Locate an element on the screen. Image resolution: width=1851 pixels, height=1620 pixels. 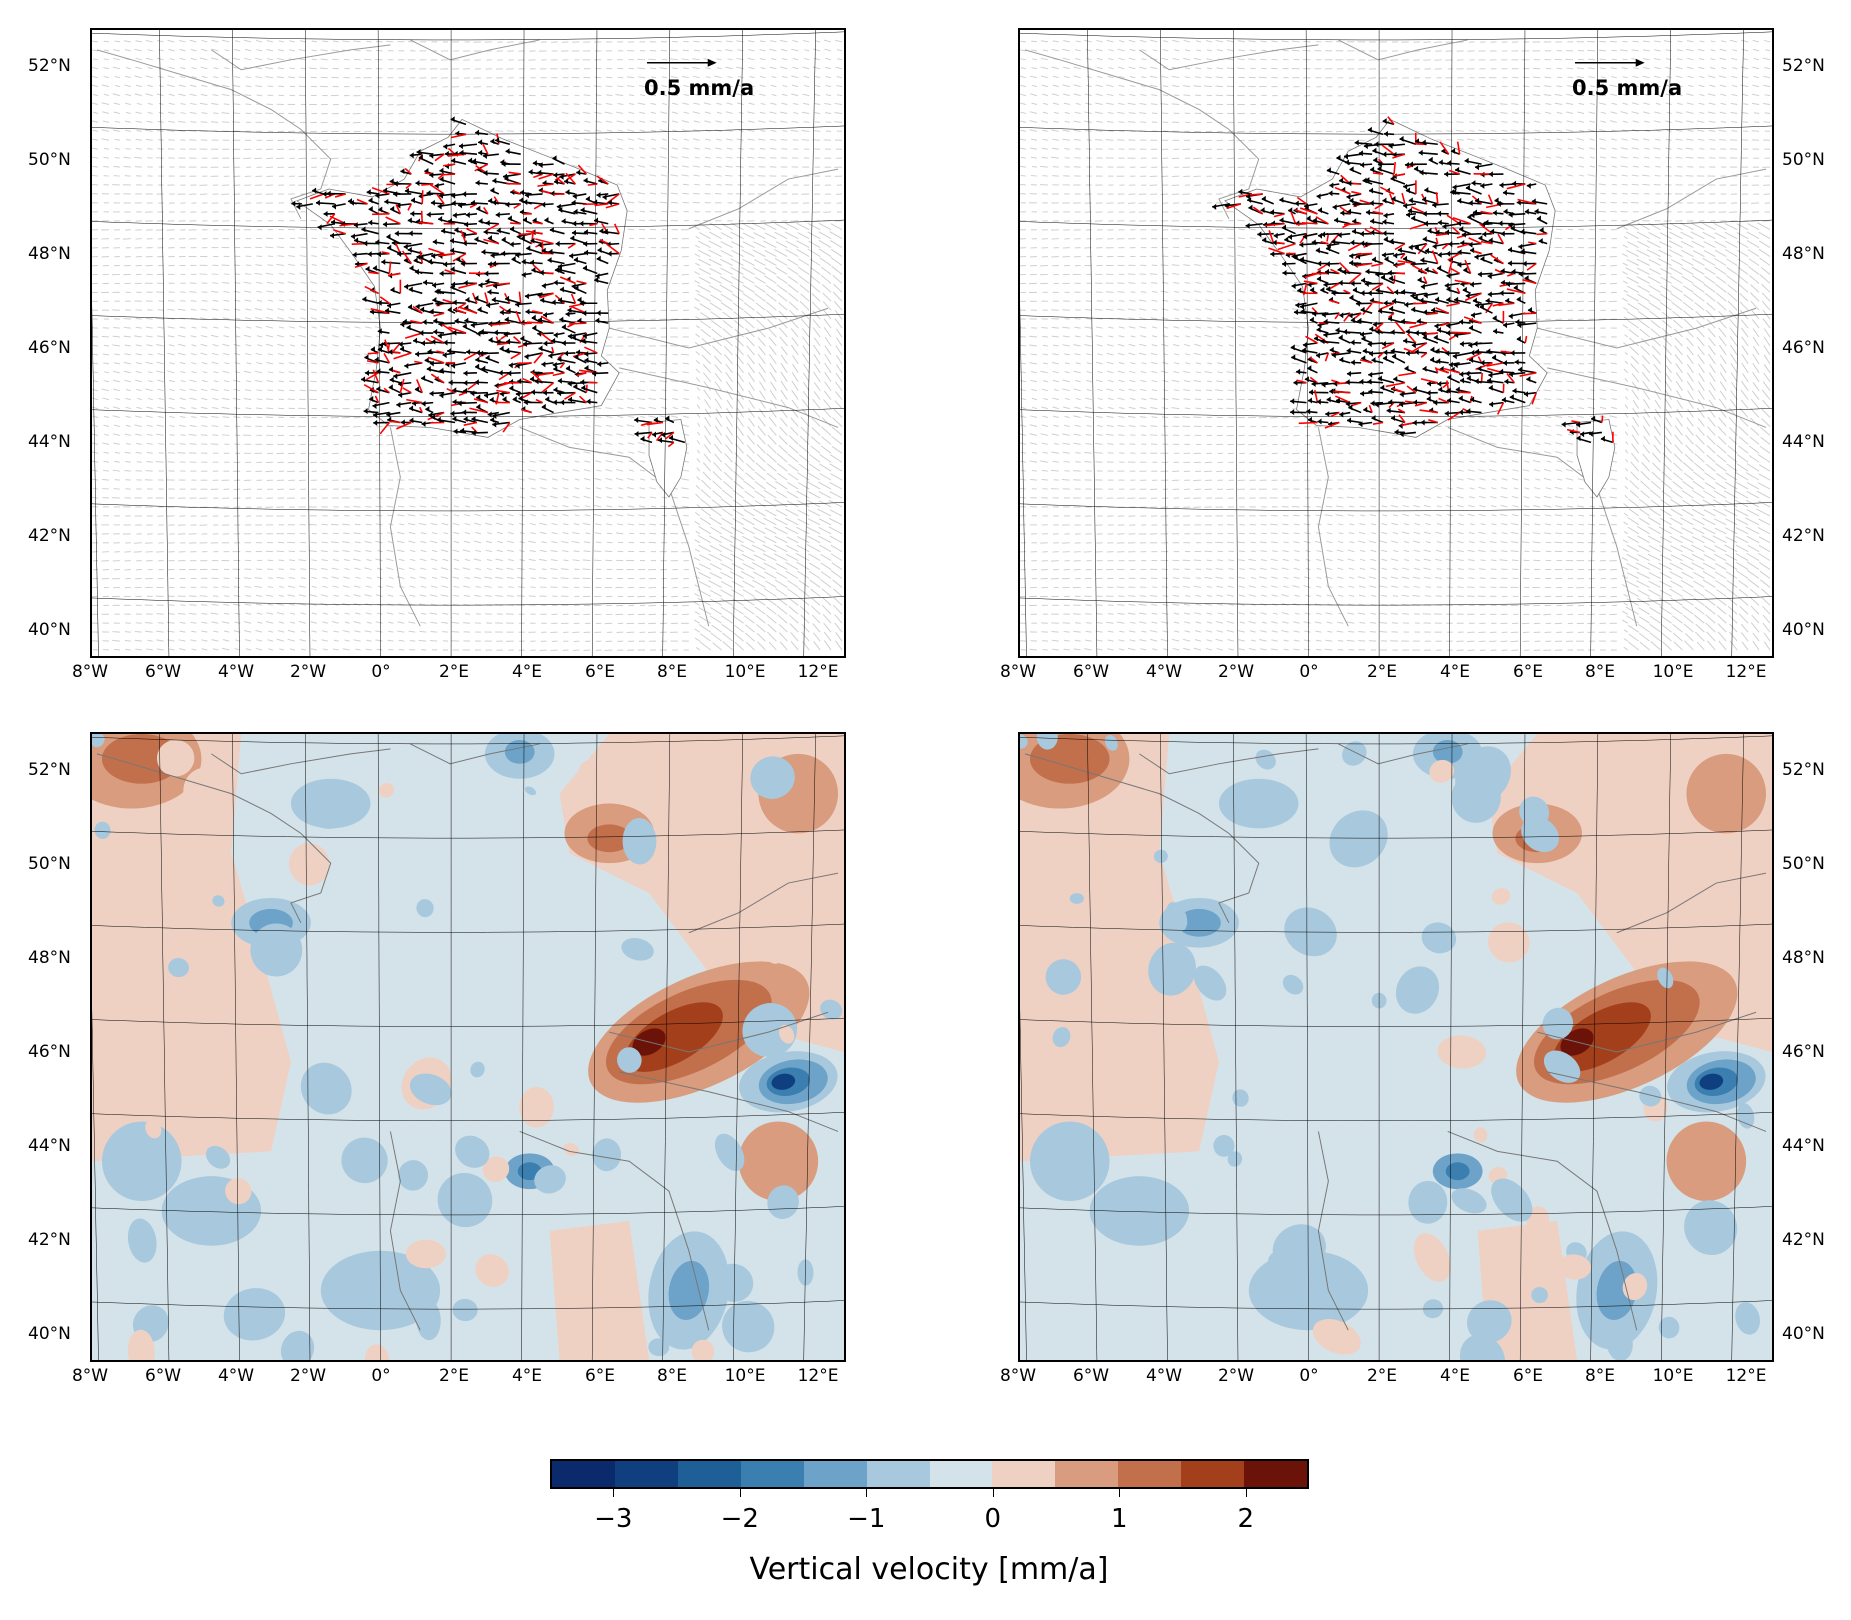
colorbar-tick-label: 1 is located at coordinates (1119, 1519).